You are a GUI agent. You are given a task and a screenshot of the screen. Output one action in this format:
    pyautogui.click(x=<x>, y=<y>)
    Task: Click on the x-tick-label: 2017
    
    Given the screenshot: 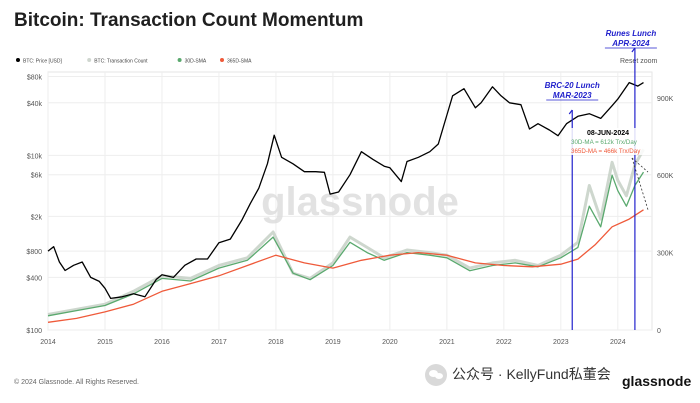 What is the action you would take?
    pyautogui.click(x=219, y=342)
    